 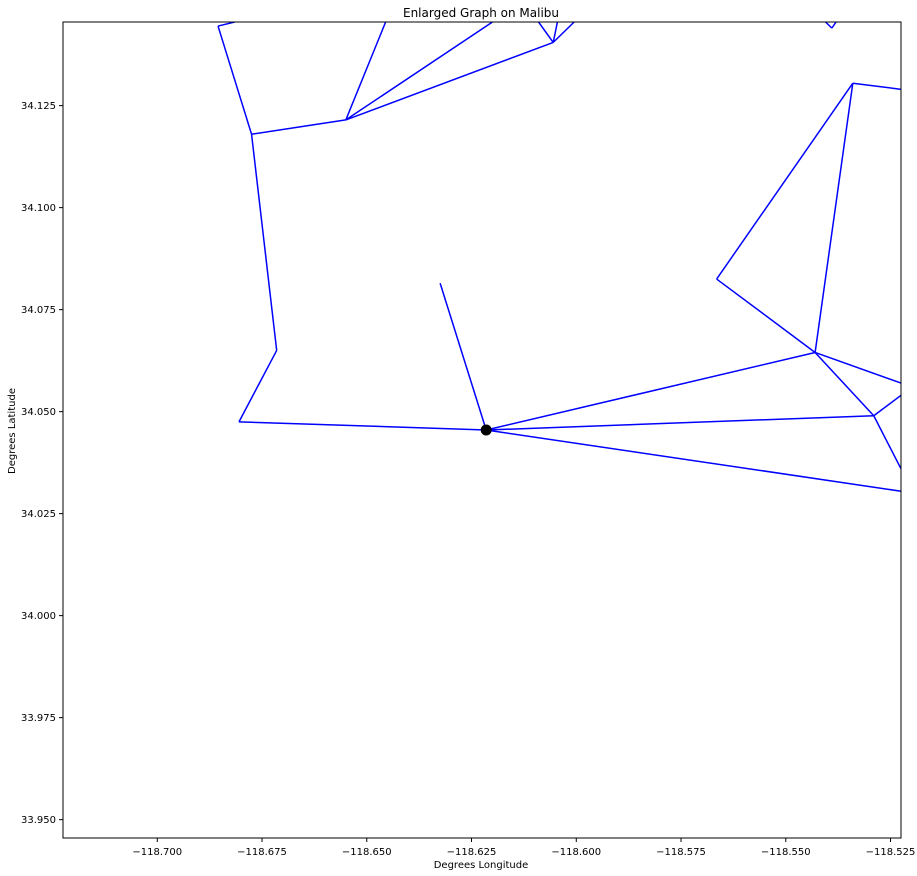 What do you see at coordinates (38, 820) in the screenshot?
I see `y-tick-label-0: 33.950` at bounding box center [38, 820].